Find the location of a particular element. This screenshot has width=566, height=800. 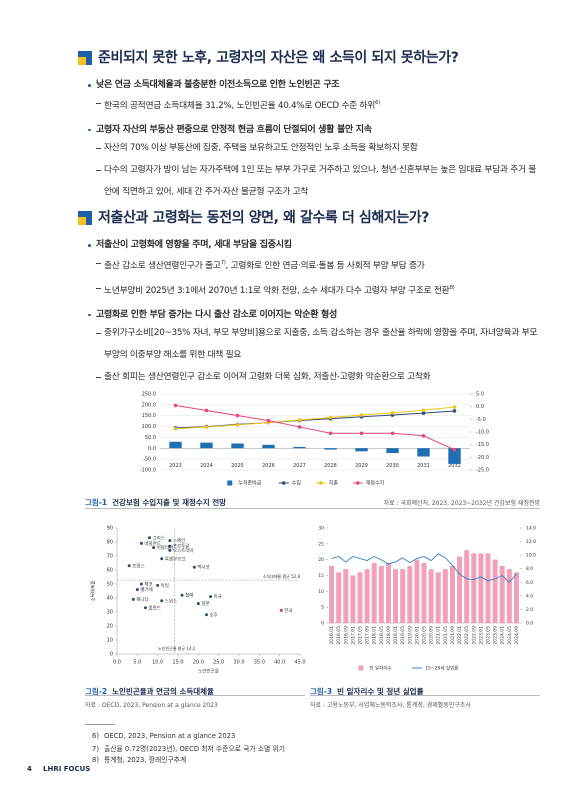

point-label: 벨기에 is located at coordinates (146, 589).